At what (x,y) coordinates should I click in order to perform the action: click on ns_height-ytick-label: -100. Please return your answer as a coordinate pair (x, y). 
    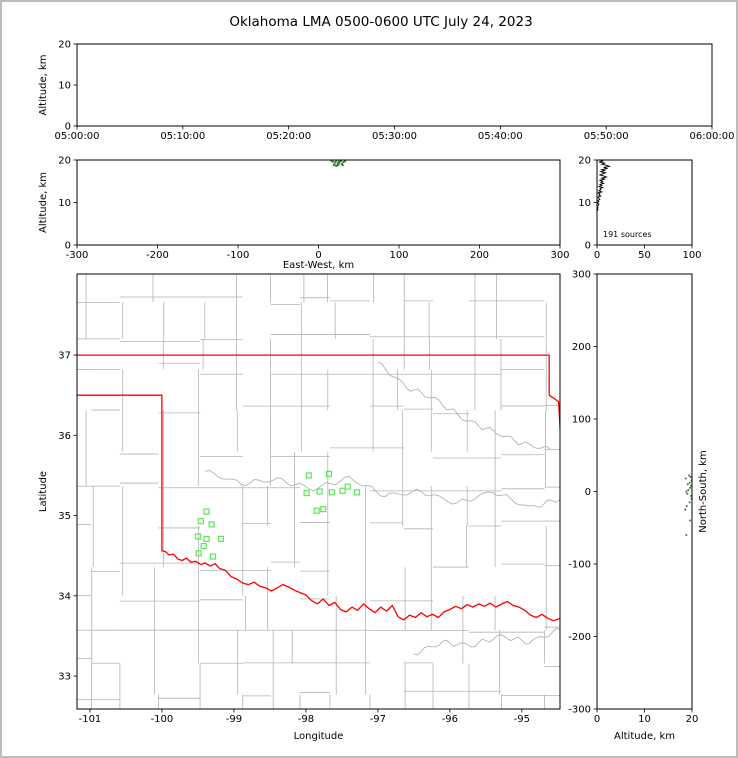
    Looking at the image, I should click on (579, 565).